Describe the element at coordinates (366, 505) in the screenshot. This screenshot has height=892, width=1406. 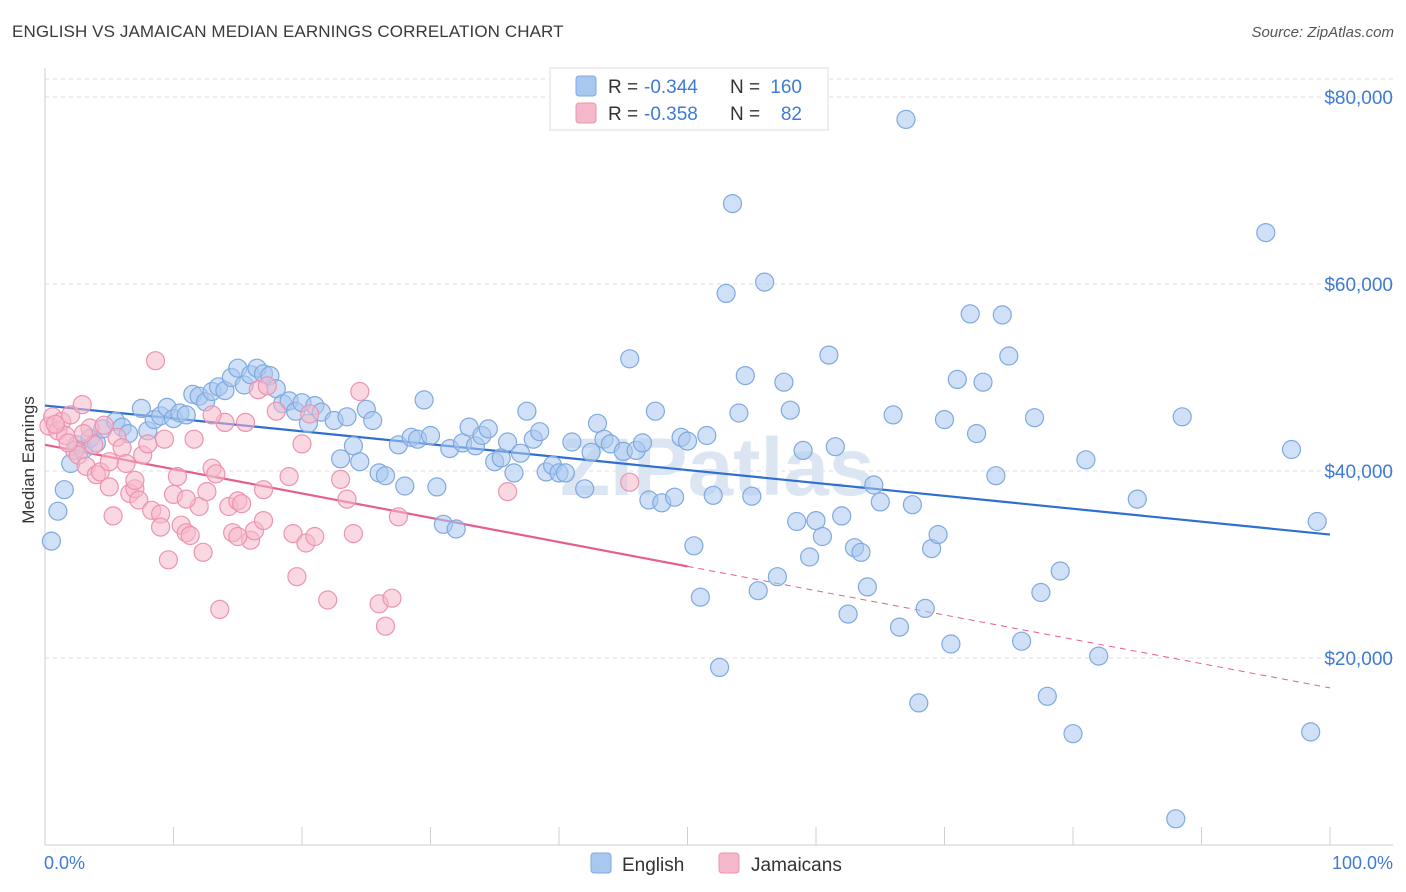
I see `jamaicans-trend-line` at that location.